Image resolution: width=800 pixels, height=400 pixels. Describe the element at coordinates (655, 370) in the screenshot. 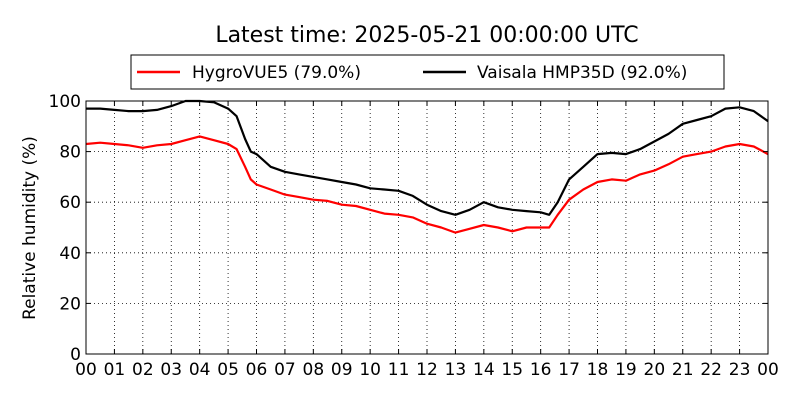

I see `x-tick-label: 20` at that location.